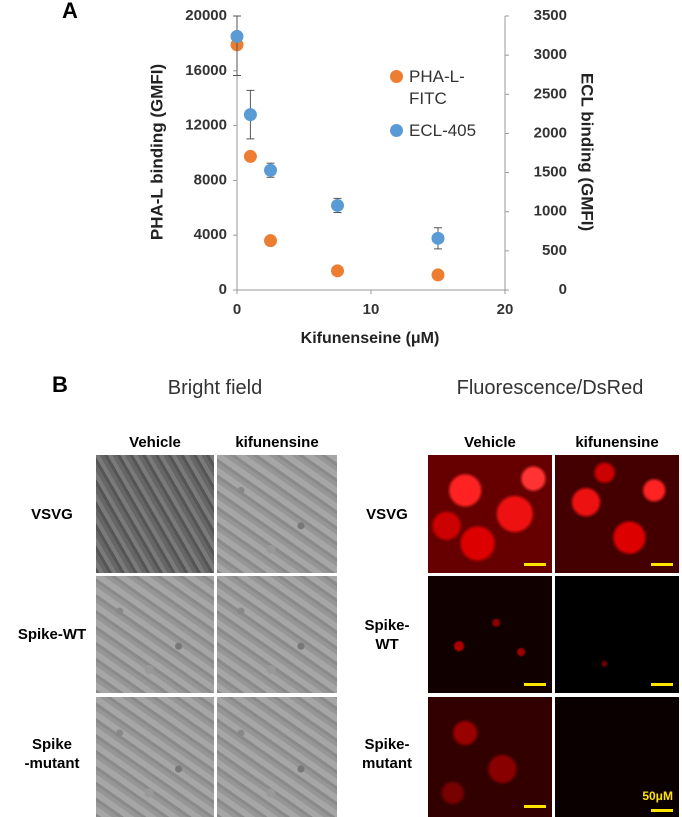 The image size is (682, 817). I want to click on legend-label: ECL-405, so click(443, 130).